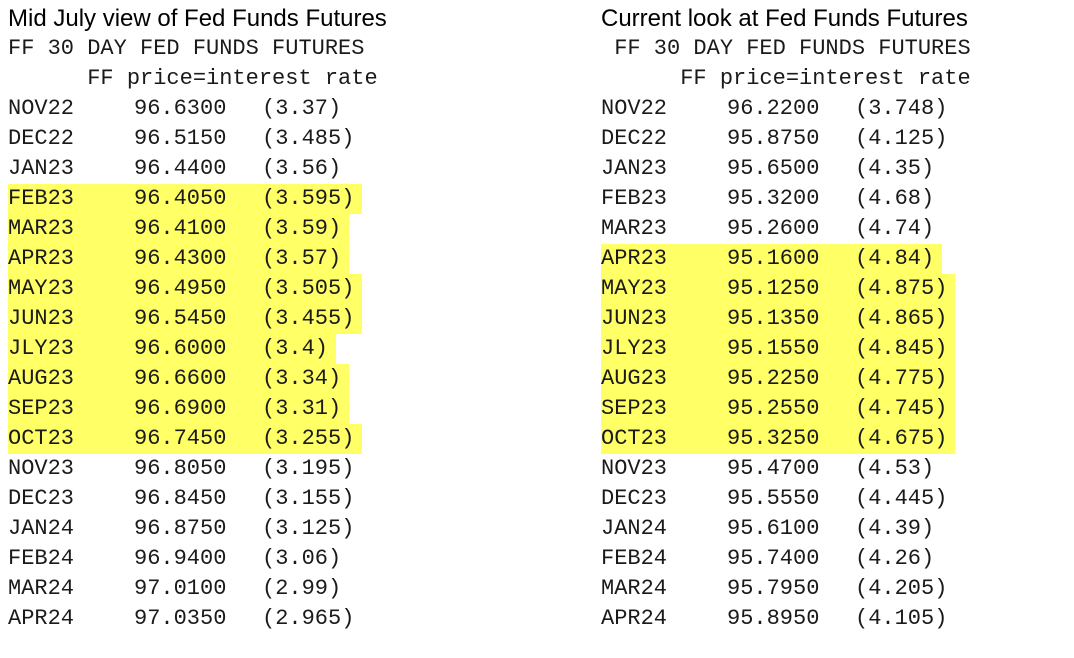 The height and width of the screenshot is (658, 1074). I want to click on highlighted-row-band: SEP23 96.6900 (3.31), so click(179, 409).